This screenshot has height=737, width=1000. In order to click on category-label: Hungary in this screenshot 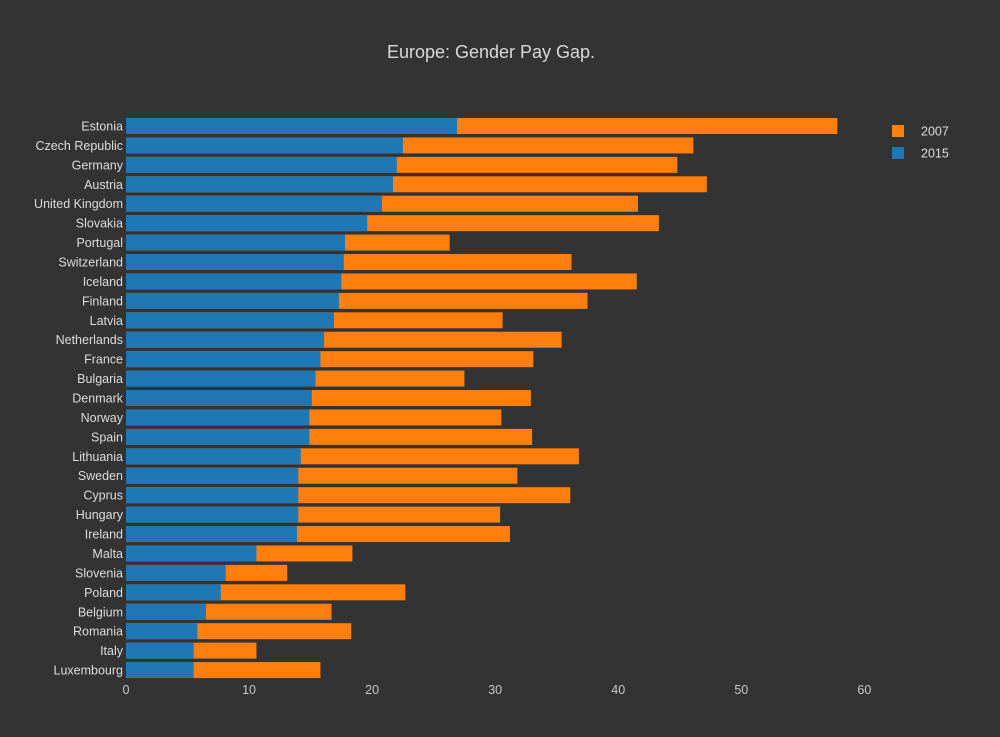, I will do `click(100, 515)`.